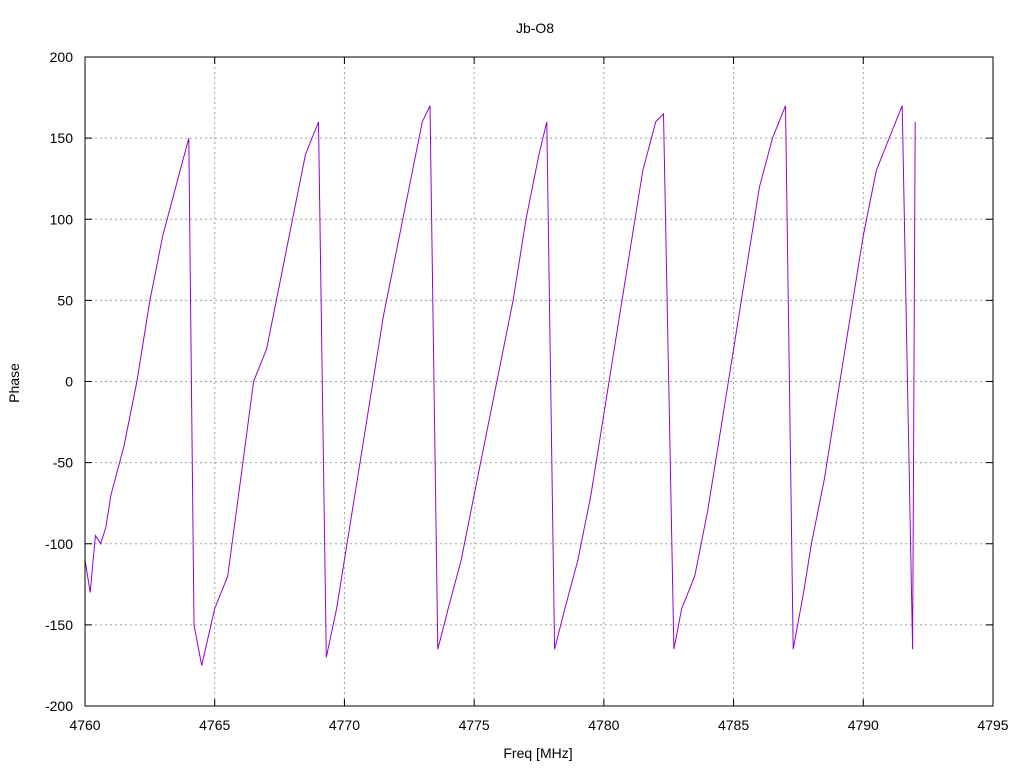  What do you see at coordinates (65, 300) in the screenshot?
I see `y-tick-label: 50` at bounding box center [65, 300].